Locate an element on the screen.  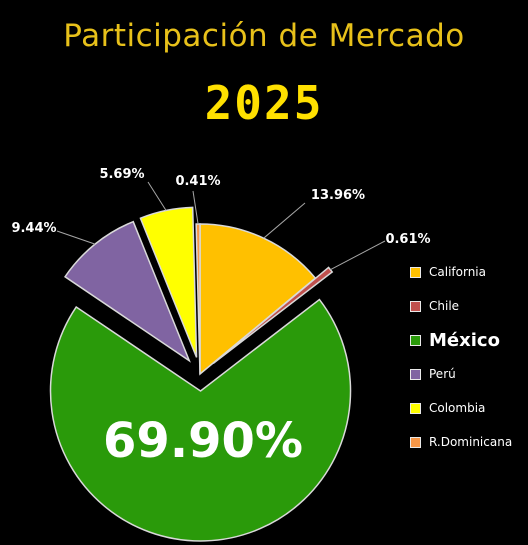
legend-item-colombia: Colombia is located at coordinates (447, 408).